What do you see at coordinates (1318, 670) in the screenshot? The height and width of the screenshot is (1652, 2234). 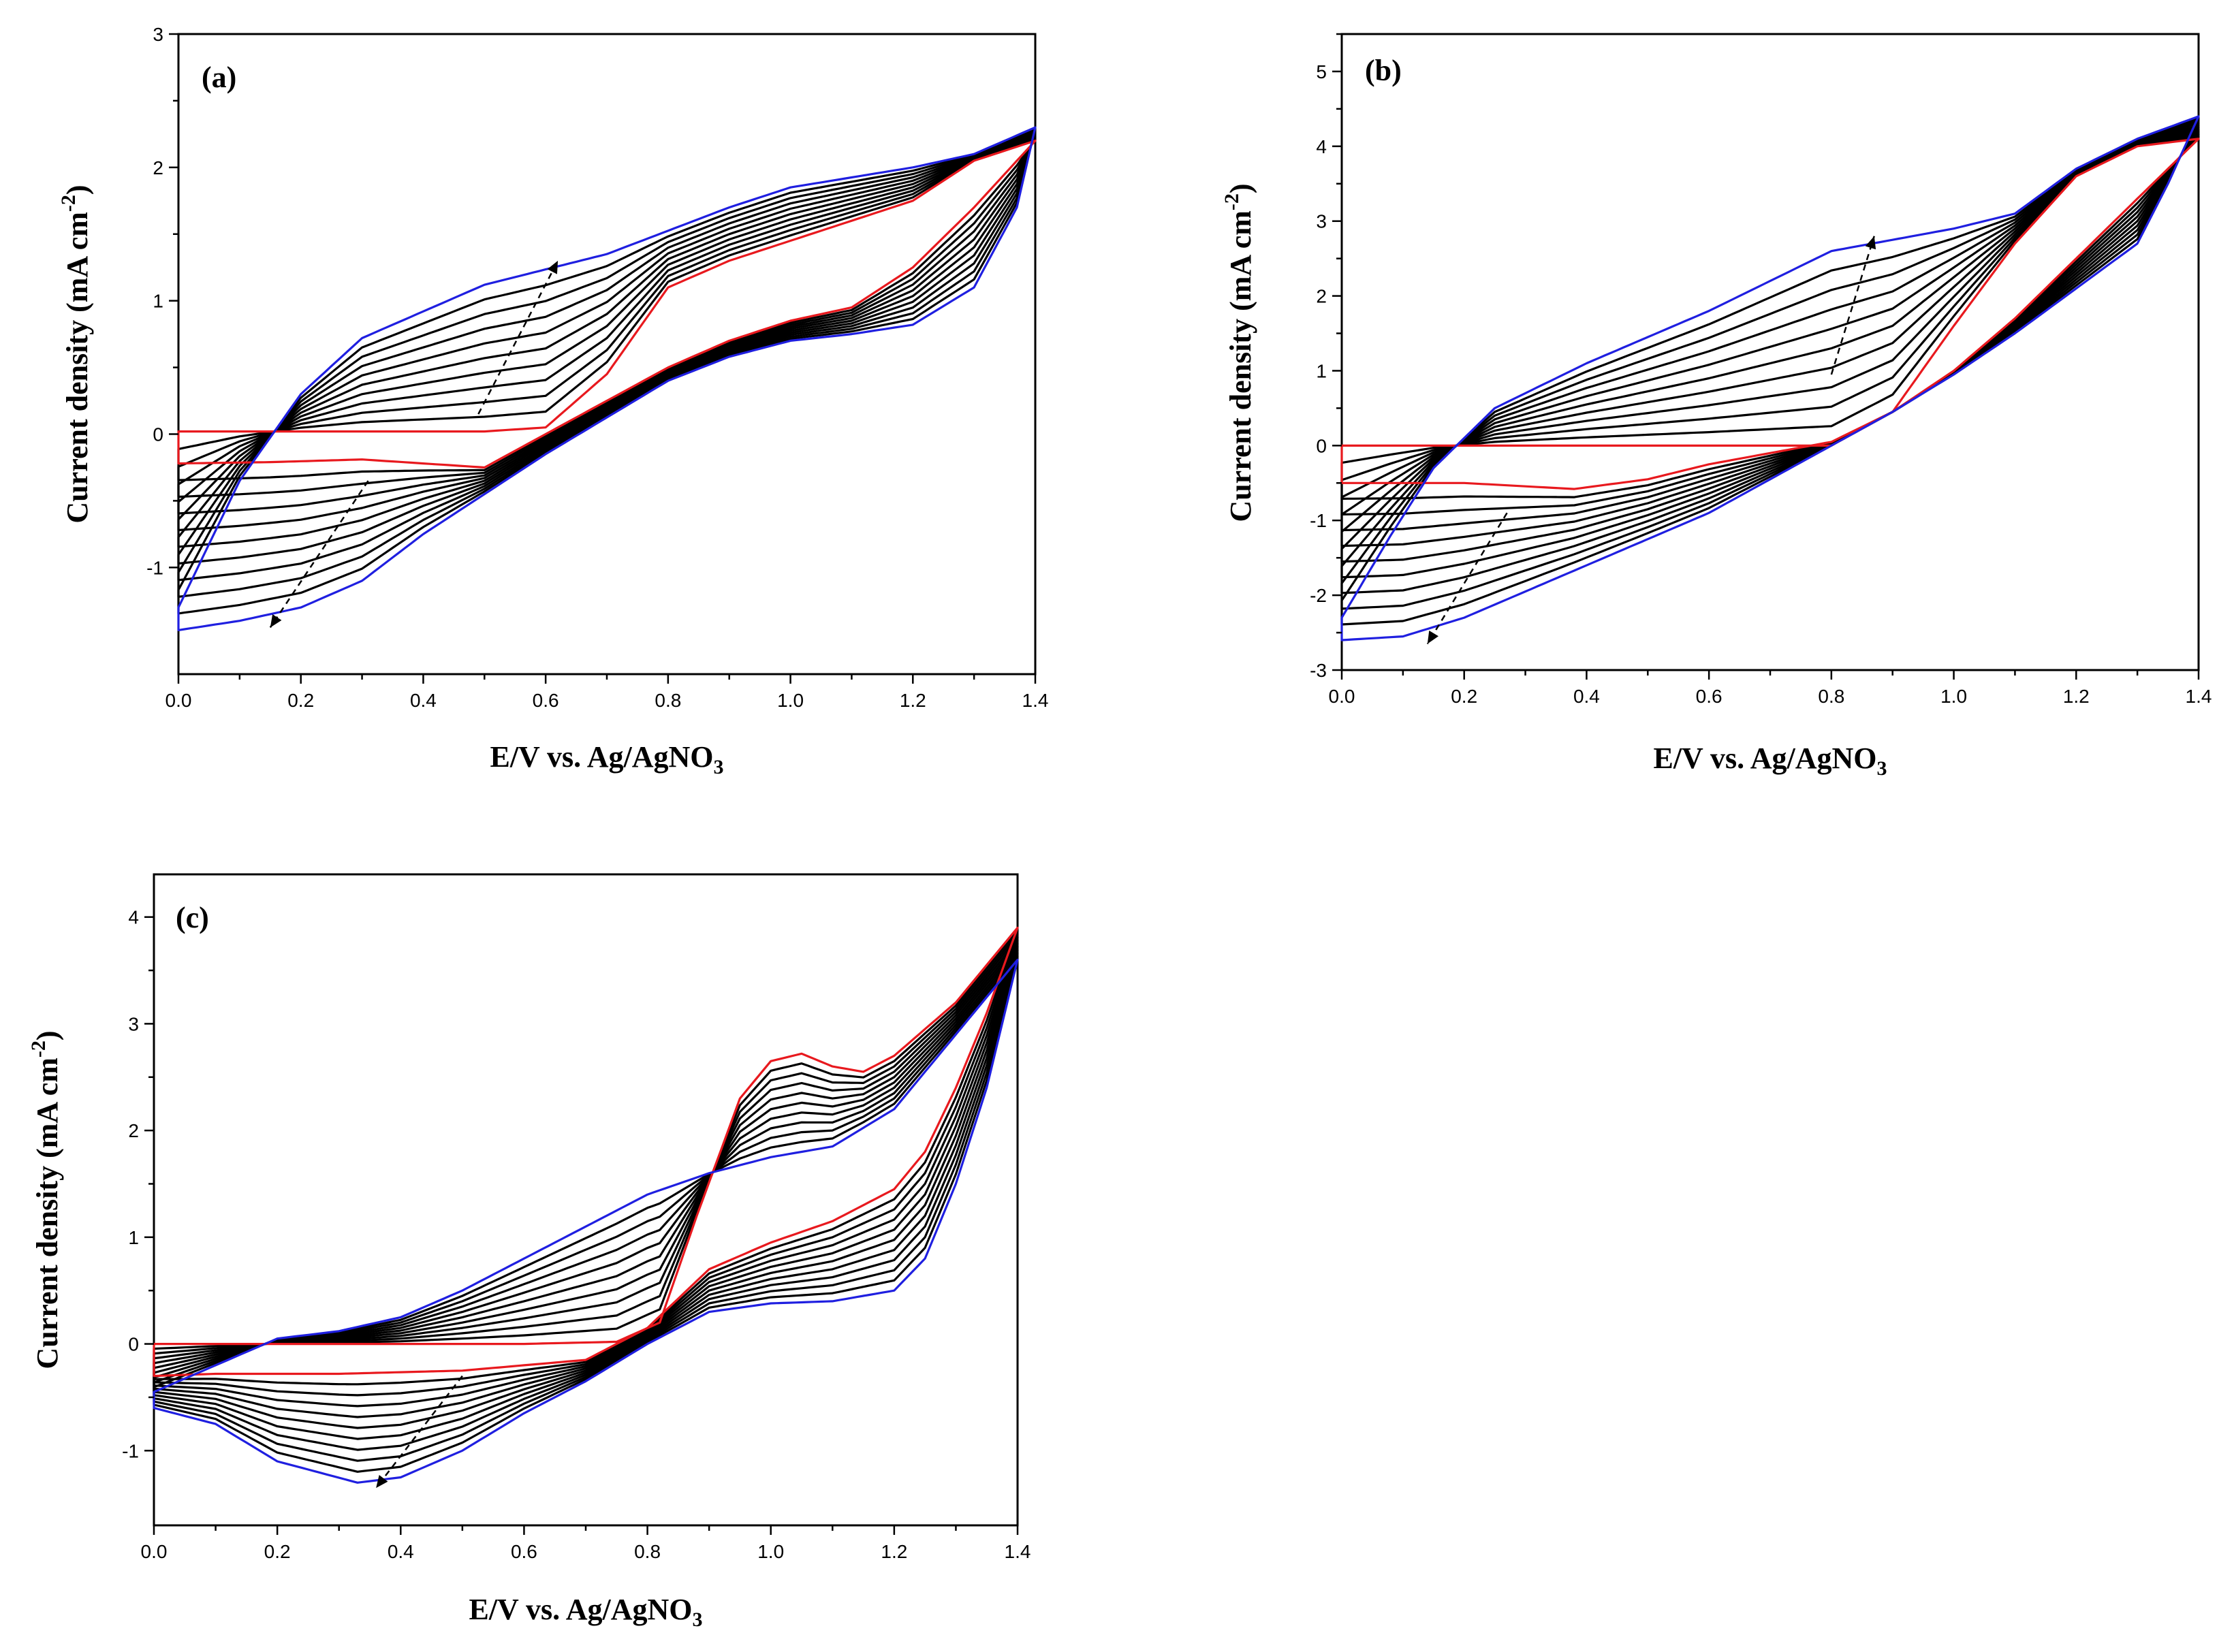 I see `y-tick-label: -3` at bounding box center [1318, 670].